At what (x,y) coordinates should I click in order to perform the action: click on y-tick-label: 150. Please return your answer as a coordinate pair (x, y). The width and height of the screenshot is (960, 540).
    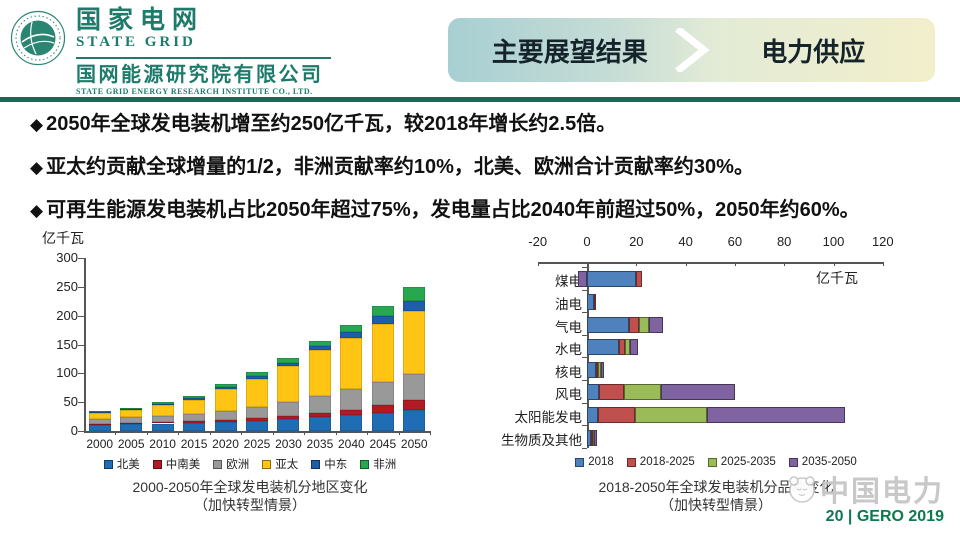
    Looking at the image, I should click on (67, 344).